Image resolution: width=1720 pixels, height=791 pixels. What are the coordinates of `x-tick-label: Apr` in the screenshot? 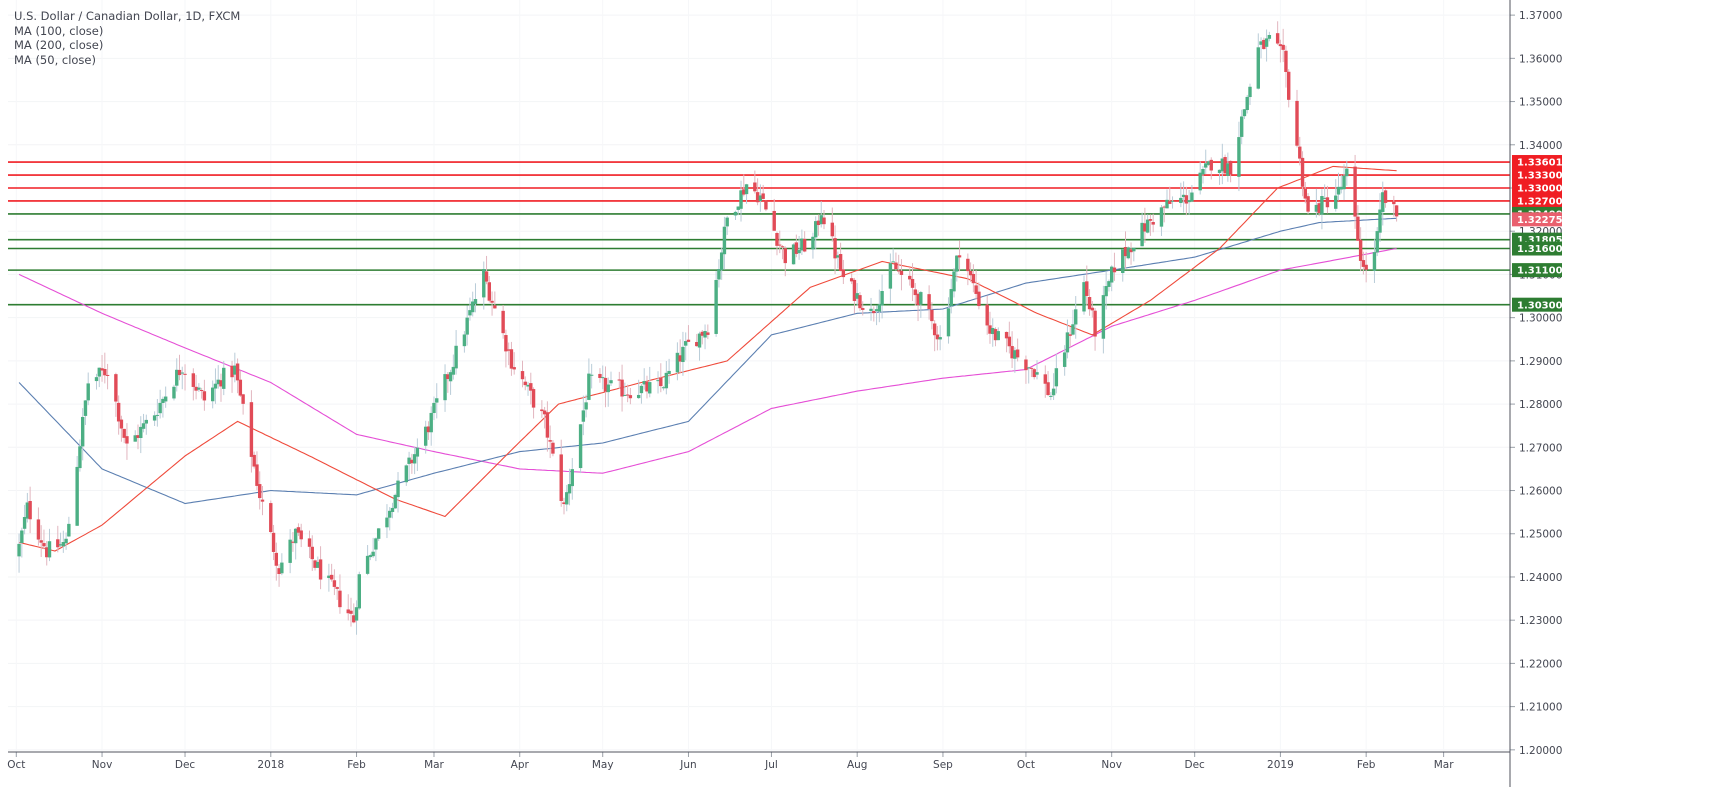 It's located at (520, 765).